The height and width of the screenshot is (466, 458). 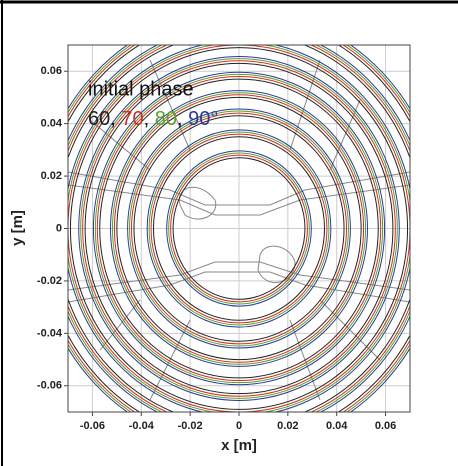 What do you see at coordinates (59, 228) in the screenshot?
I see `y-tick-label: 0` at bounding box center [59, 228].